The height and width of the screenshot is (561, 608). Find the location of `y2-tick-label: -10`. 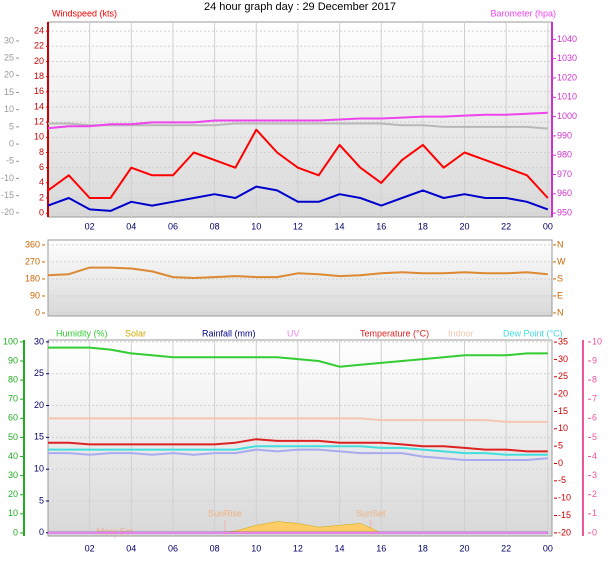

y2-tick-label: -10 is located at coordinates (564, 498).